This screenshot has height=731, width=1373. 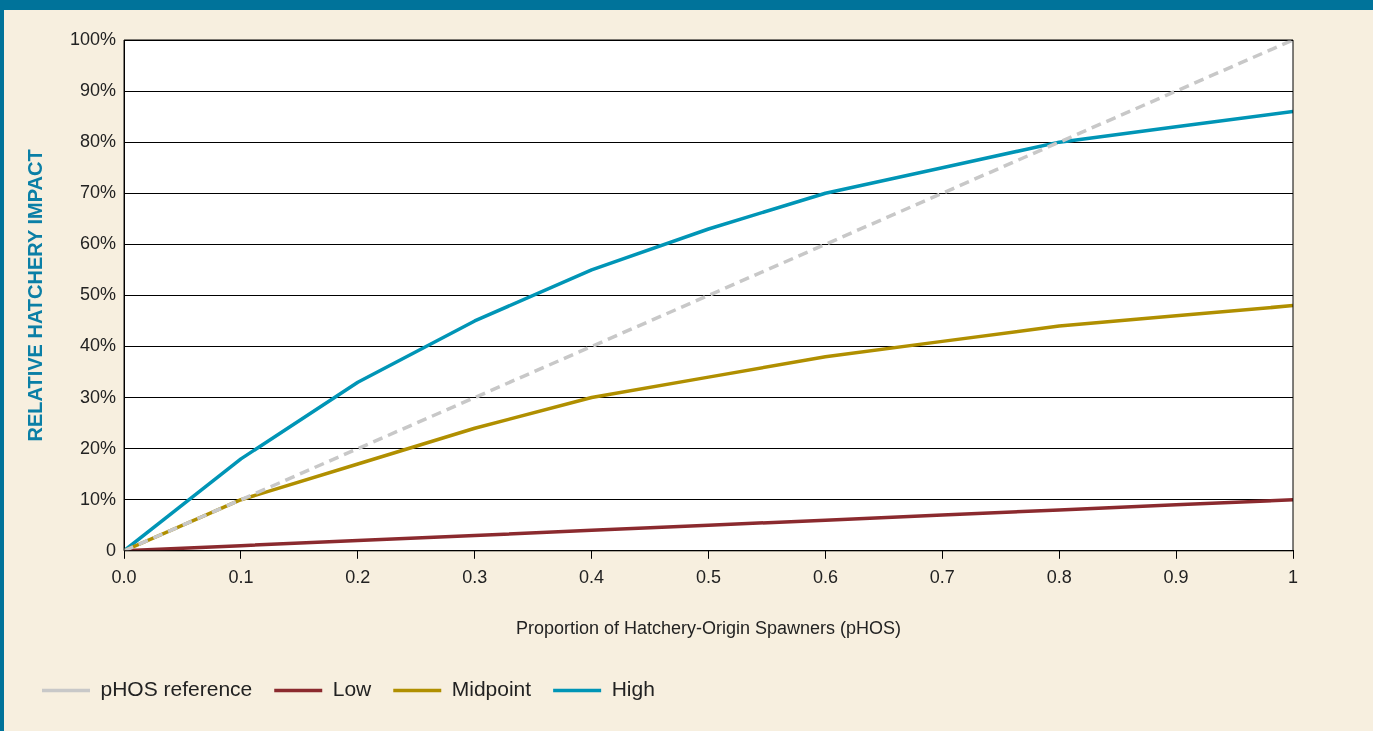 I want to click on x-tick-label: 0.5, so click(x=709, y=576).